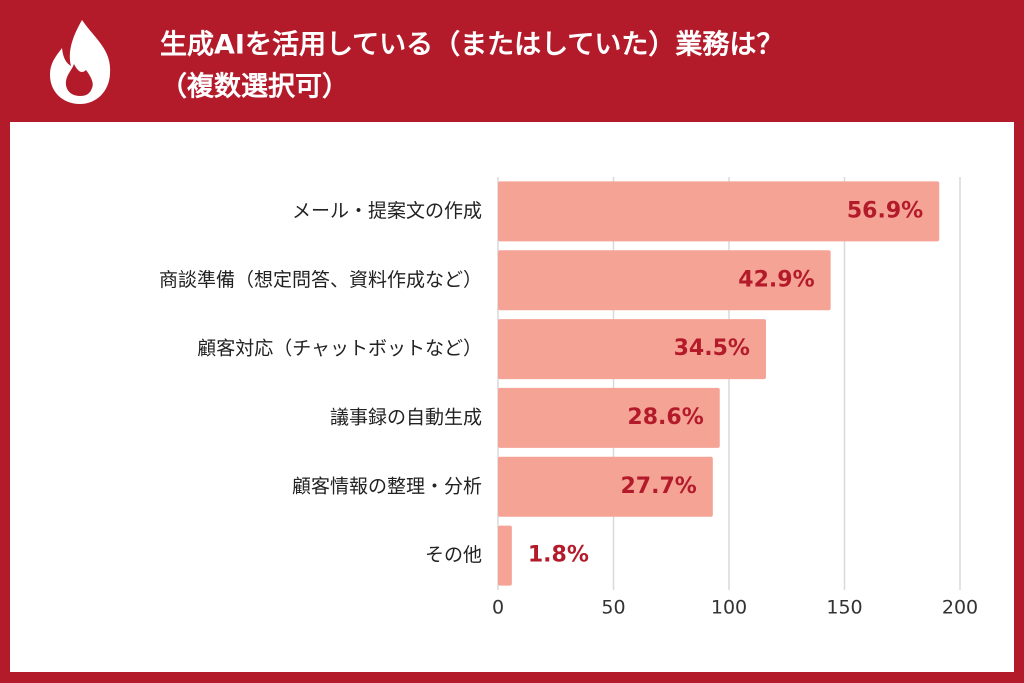 The height and width of the screenshot is (683, 1024). I want to click on y-tick-label: メール・提案文の作成, so click(387, 211).